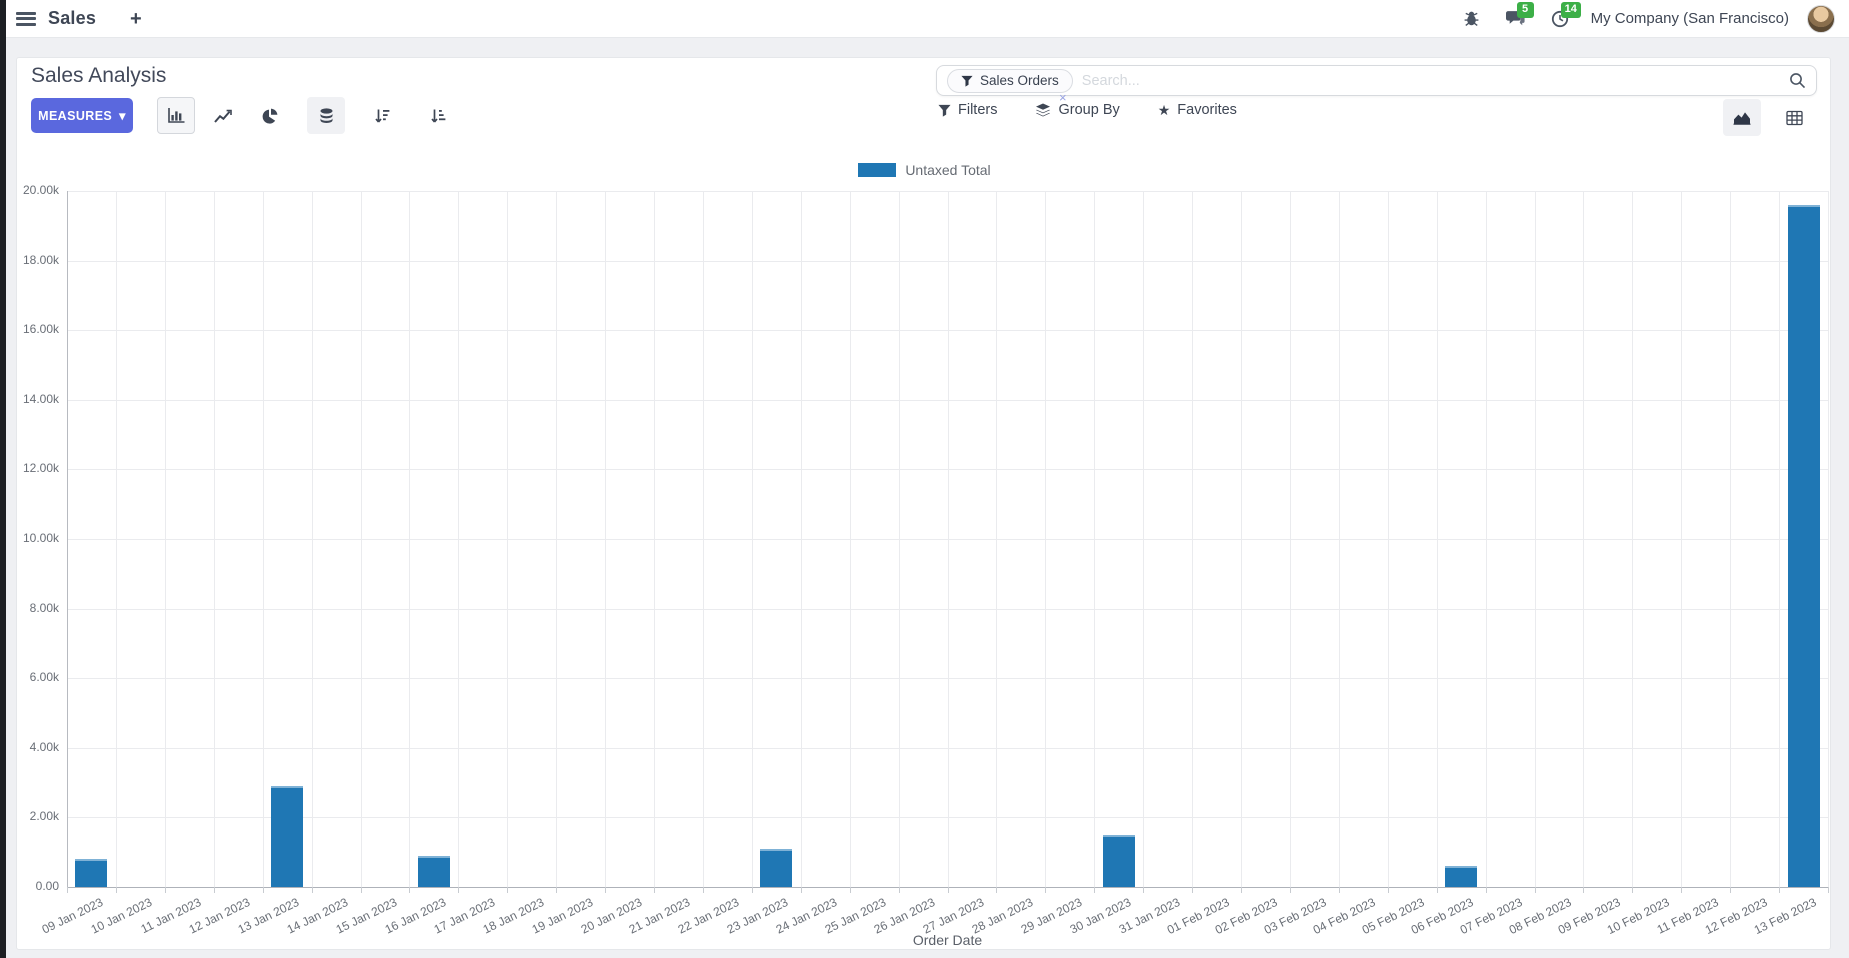 The width and height of the screenshot is (1849, 958). What do you see at coordinates (1207, 110) in the screenshot?
I see `favorites-label: Favorites` at bounding box center [1207, 110].